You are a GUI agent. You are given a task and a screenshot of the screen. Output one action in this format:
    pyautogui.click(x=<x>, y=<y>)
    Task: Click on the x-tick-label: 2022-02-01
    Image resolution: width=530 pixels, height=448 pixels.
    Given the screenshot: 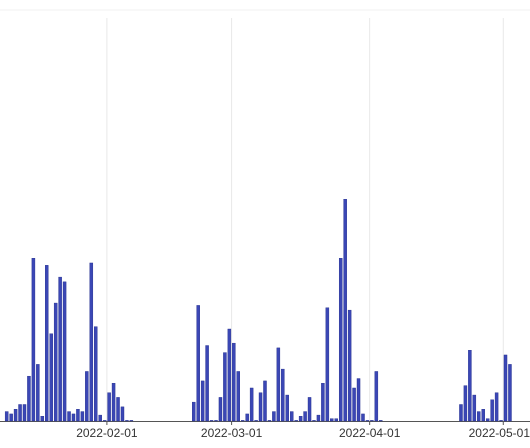 What is the action you would take?
    pyautogui.click(x=107, y=433)
    